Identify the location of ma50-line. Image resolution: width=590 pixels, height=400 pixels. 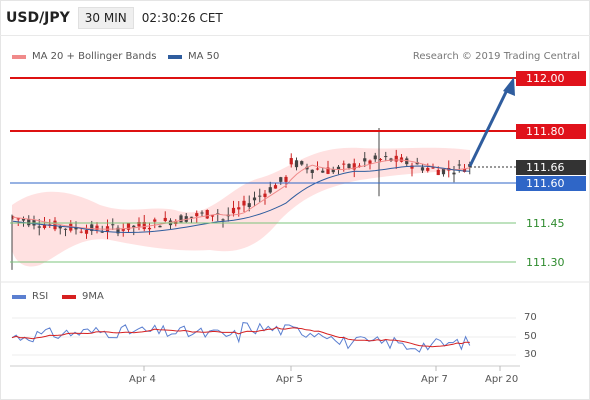
(241, 199).